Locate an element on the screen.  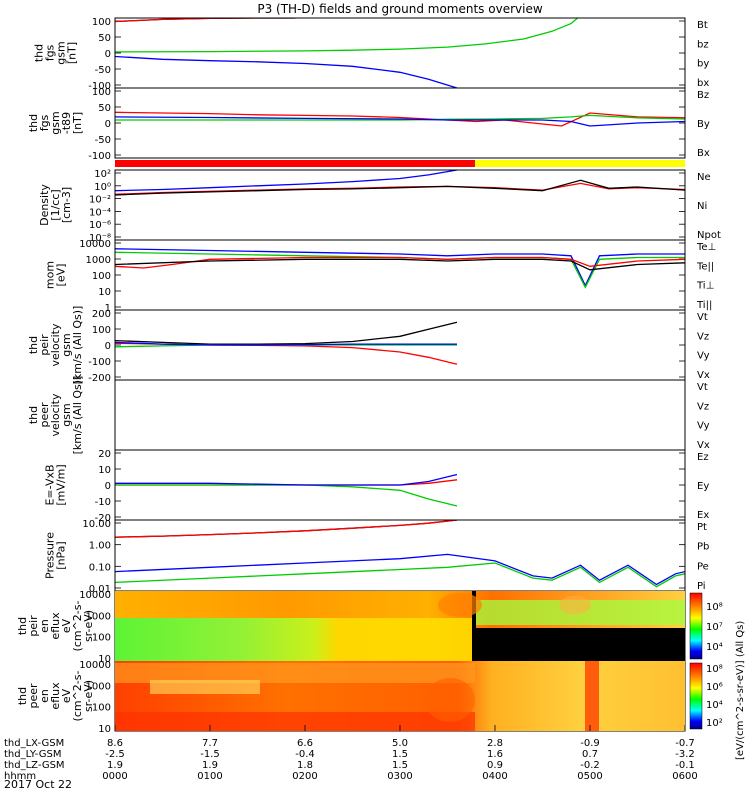
x-tick-label: -0.9 is located at coordinates (590, 743).